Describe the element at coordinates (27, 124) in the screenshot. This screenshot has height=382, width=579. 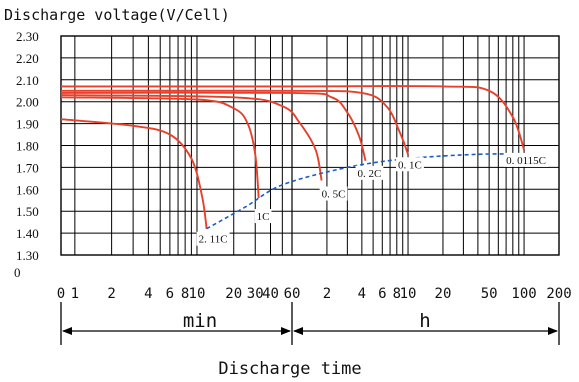
I see `y-tick-label: 1.90` at that location.